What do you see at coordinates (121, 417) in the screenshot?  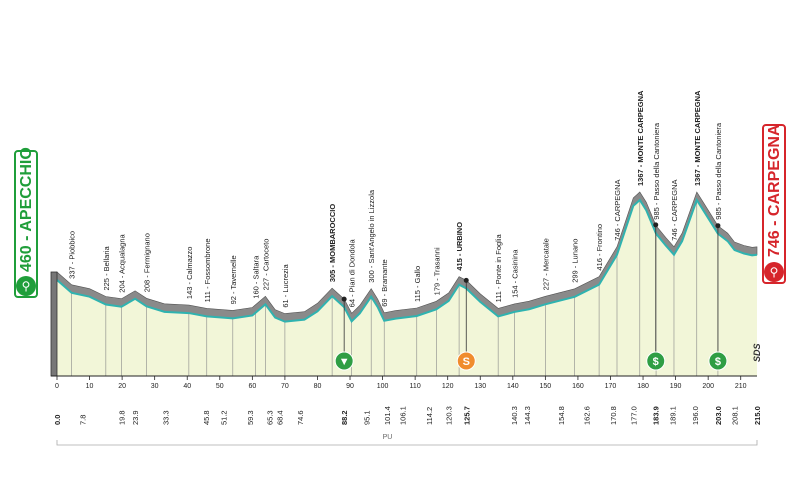 I see `cumulative-km-label: 19.8` at bounding box center [121, 417].